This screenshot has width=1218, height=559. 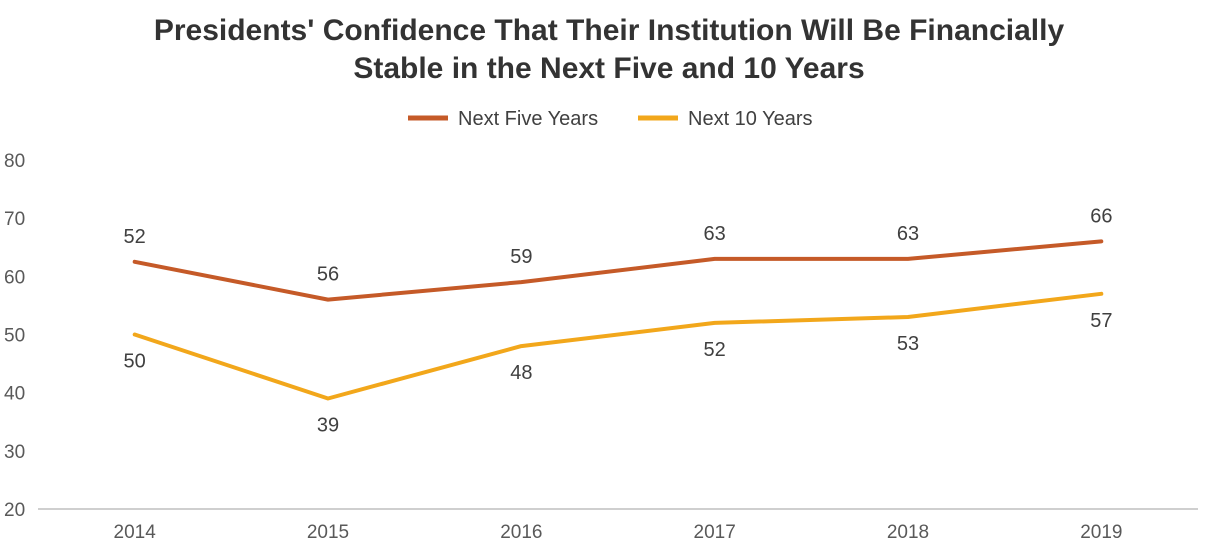 I want to click on y-tick-label: 80, so click(x=14, y=161).